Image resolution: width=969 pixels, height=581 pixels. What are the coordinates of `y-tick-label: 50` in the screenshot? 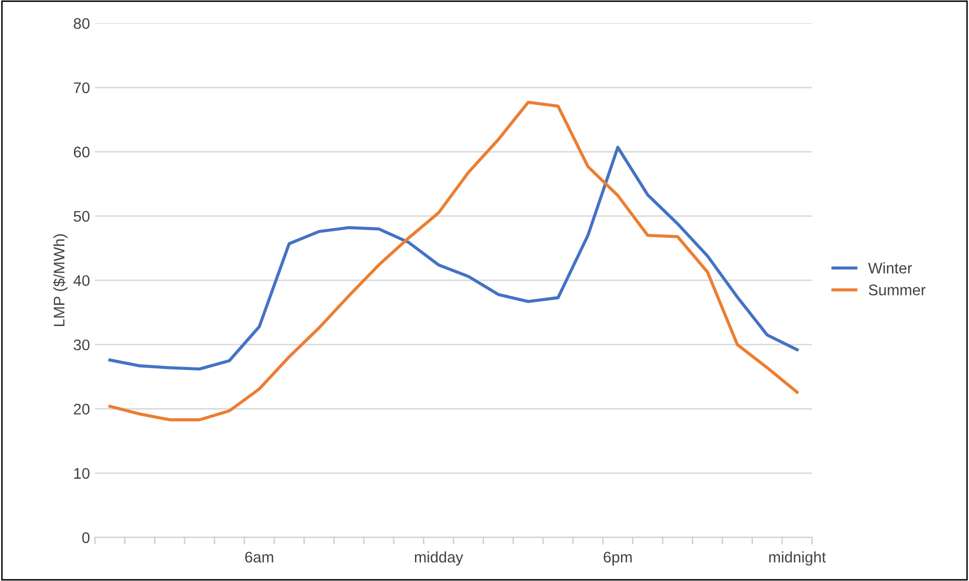 It's located at (82, 216).